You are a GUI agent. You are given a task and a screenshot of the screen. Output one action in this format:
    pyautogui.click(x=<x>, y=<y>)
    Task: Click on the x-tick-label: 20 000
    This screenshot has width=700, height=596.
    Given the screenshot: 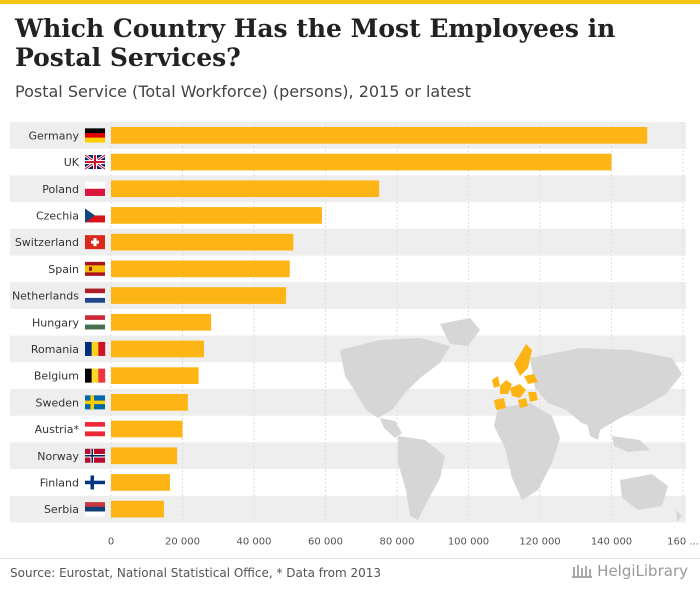 What is the action you would take?
    pyautogui.click(x=182, y=542)
    